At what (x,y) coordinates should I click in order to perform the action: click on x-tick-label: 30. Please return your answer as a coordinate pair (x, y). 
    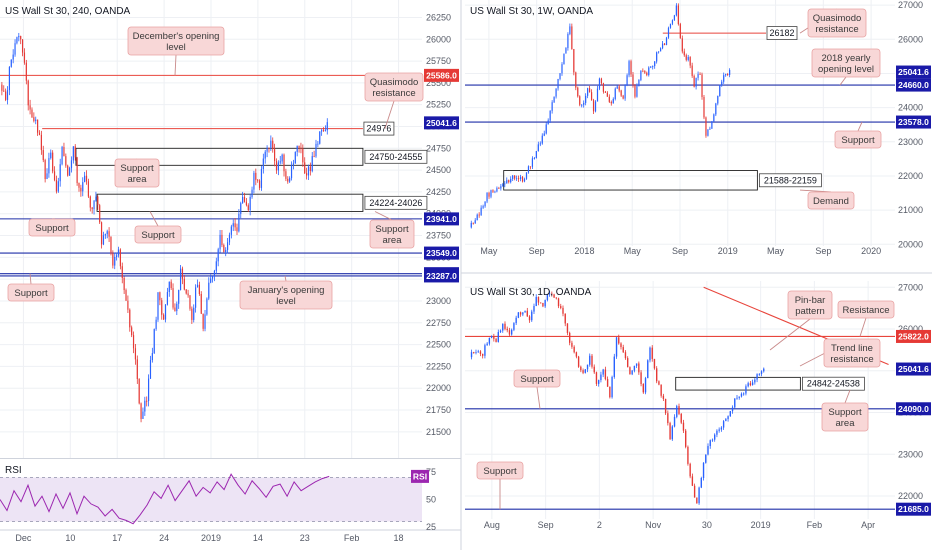
    Looking at the image, I should click on (707, 525).